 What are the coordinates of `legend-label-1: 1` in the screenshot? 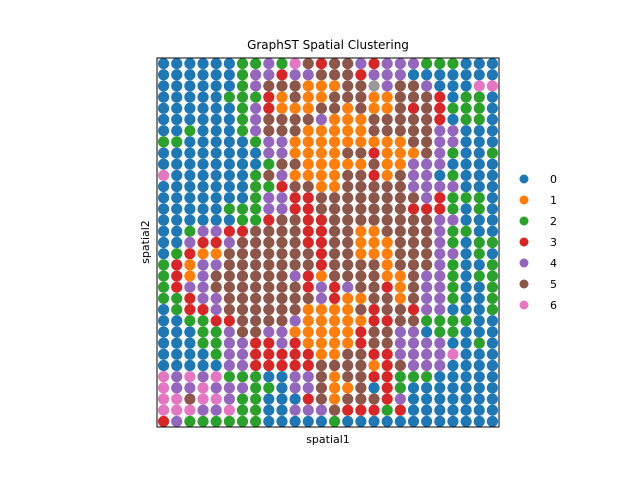 It's located at (553, 200).